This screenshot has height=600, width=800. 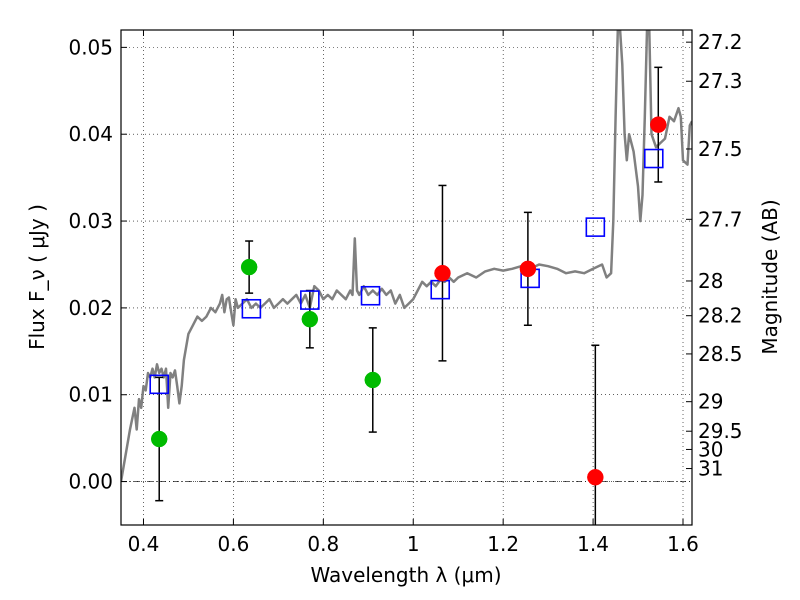 What do you see at coordinates (720, 316) in the screenshot?
I see `right-tick-label: 28.2` at bounding box center [720, 316].